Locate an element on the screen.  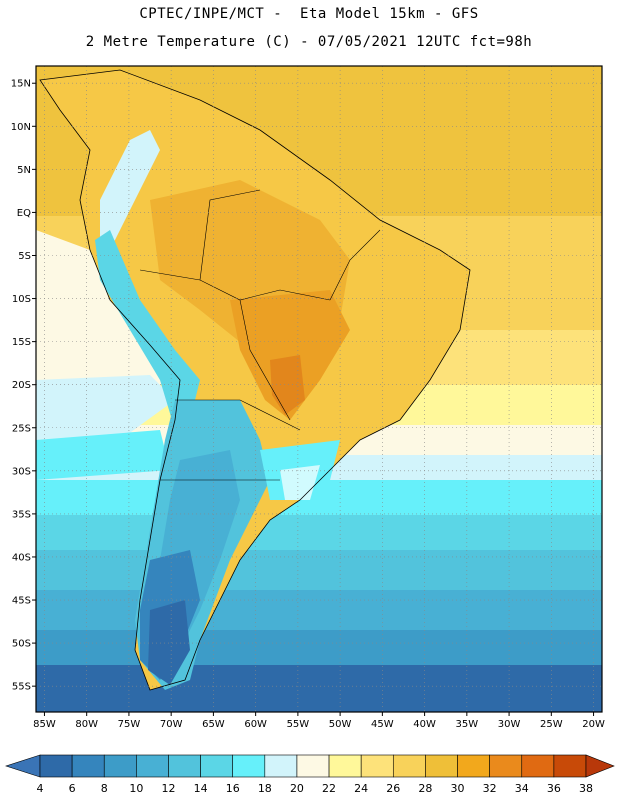
colorbar-tick-label: 38 is located at coordinates (586, 788).